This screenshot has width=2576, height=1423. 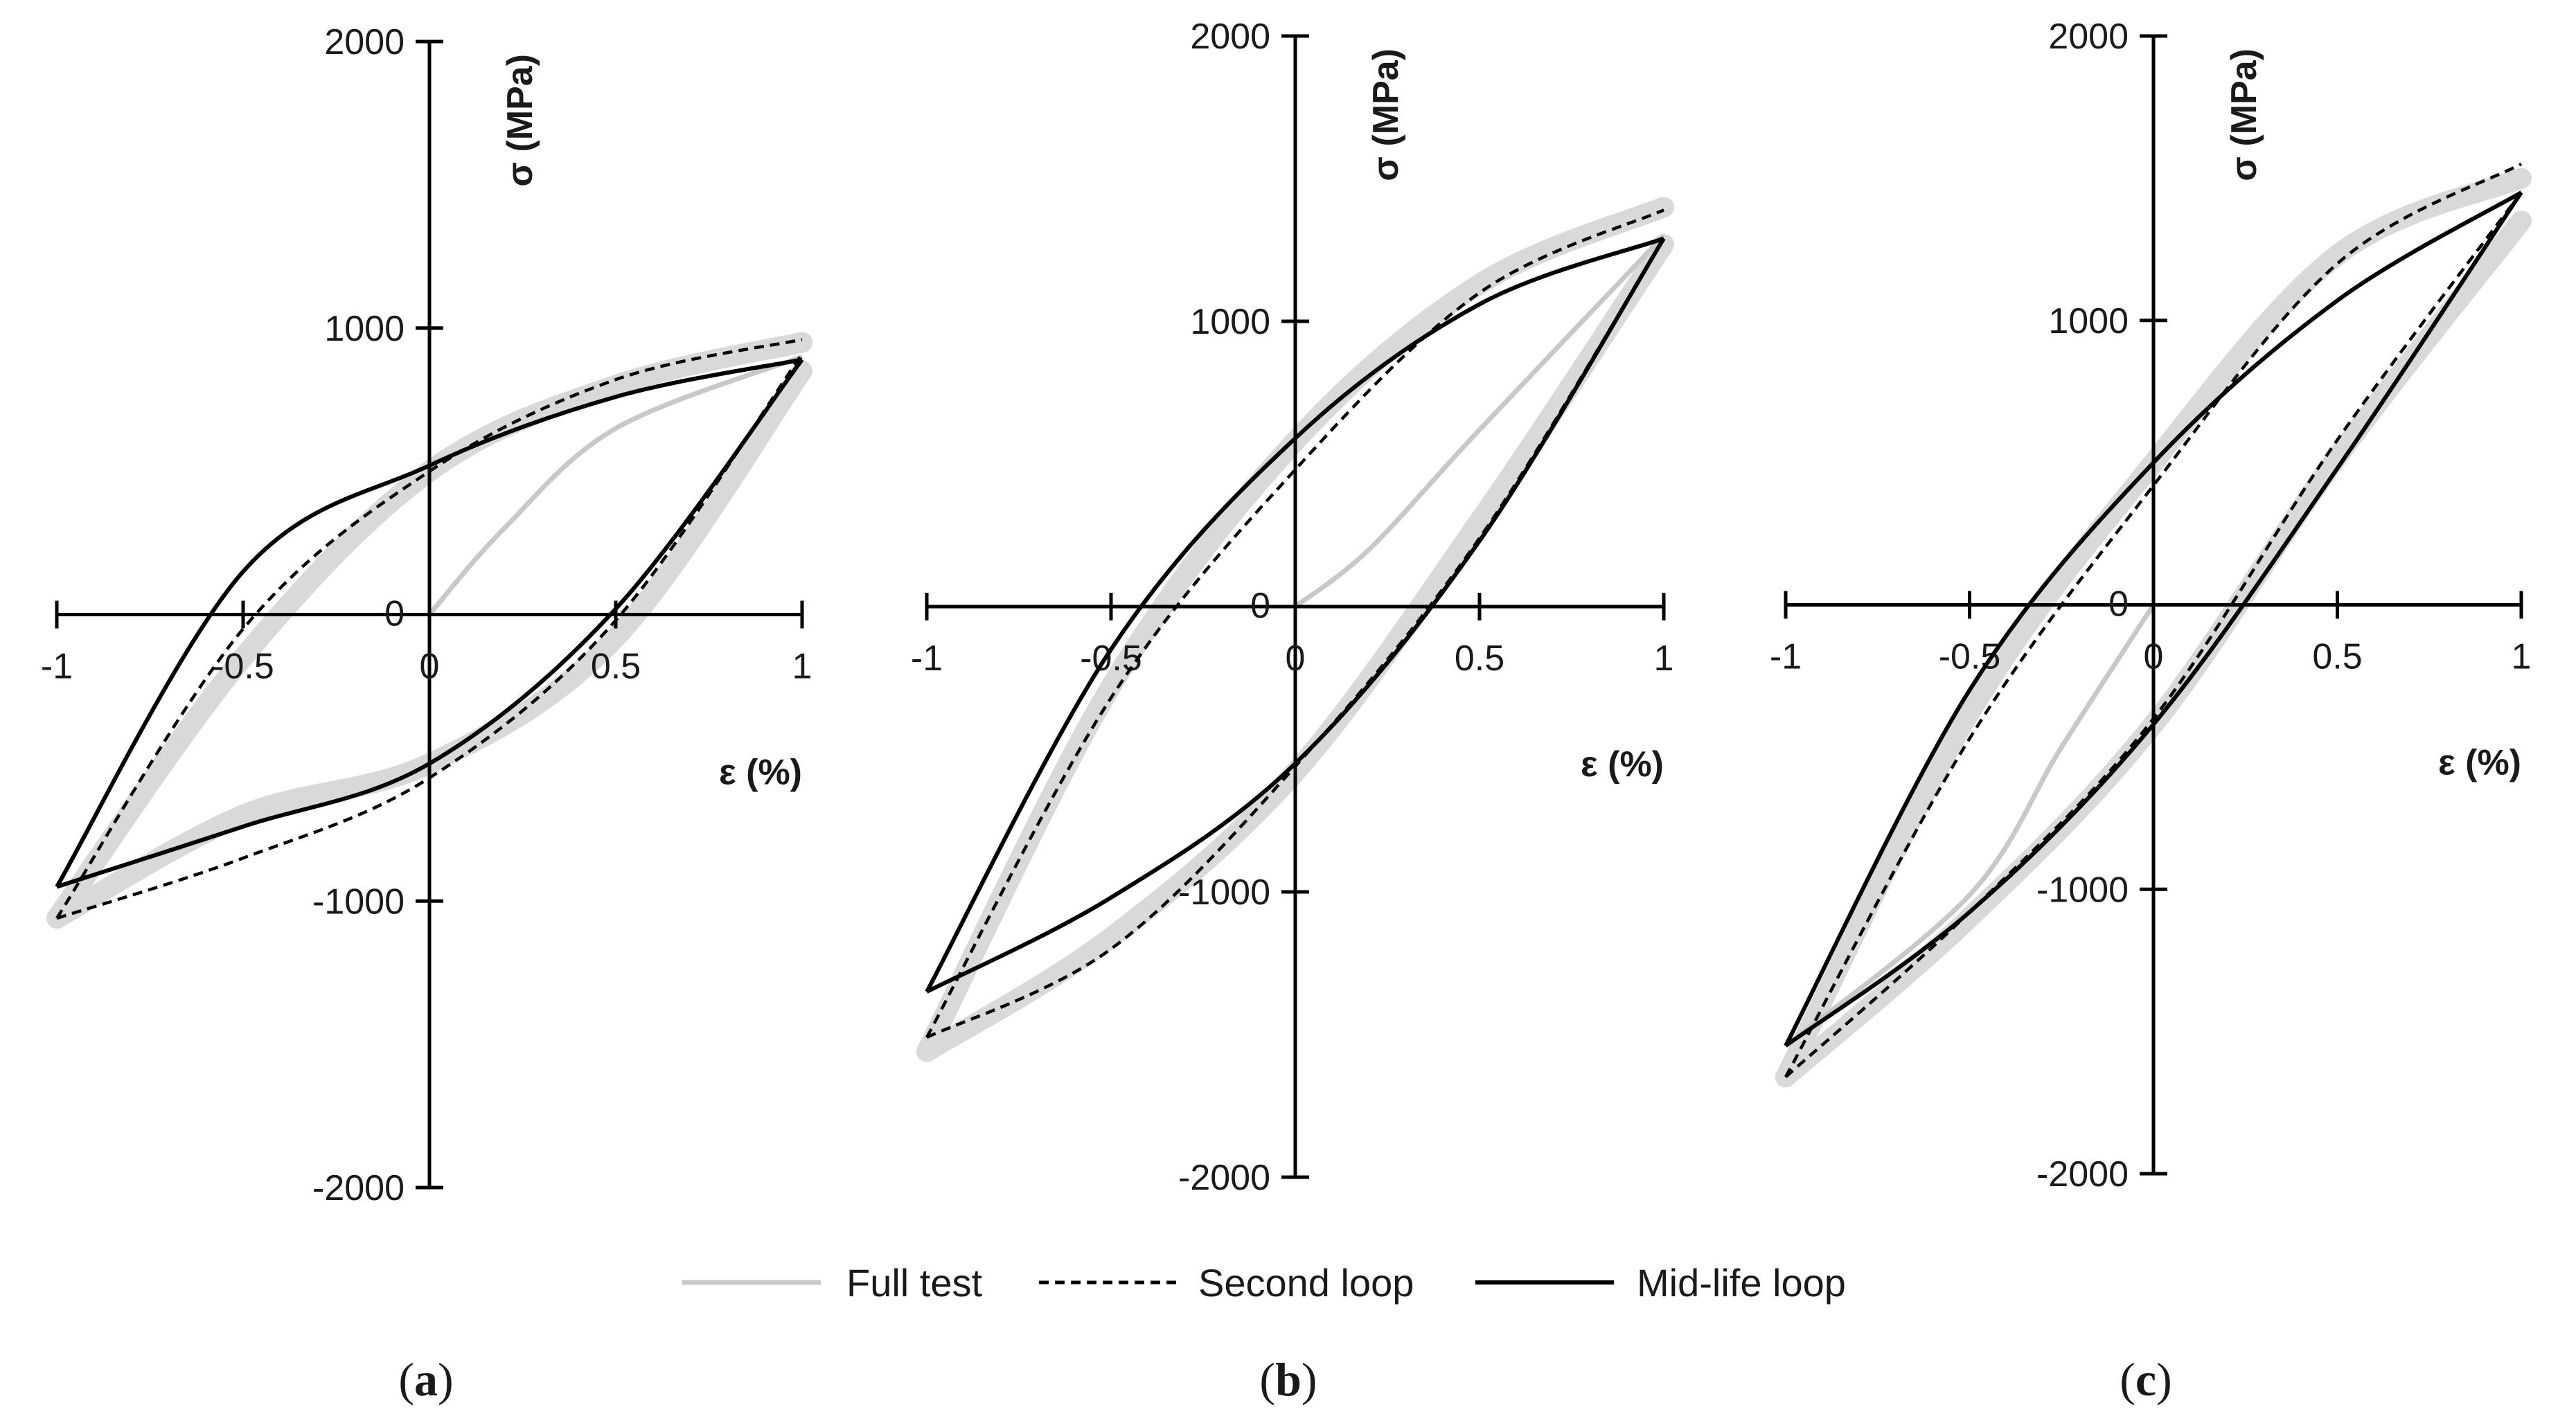 I want to click on y-tick-label-b-2: 0, so click(x=1260, y=606).